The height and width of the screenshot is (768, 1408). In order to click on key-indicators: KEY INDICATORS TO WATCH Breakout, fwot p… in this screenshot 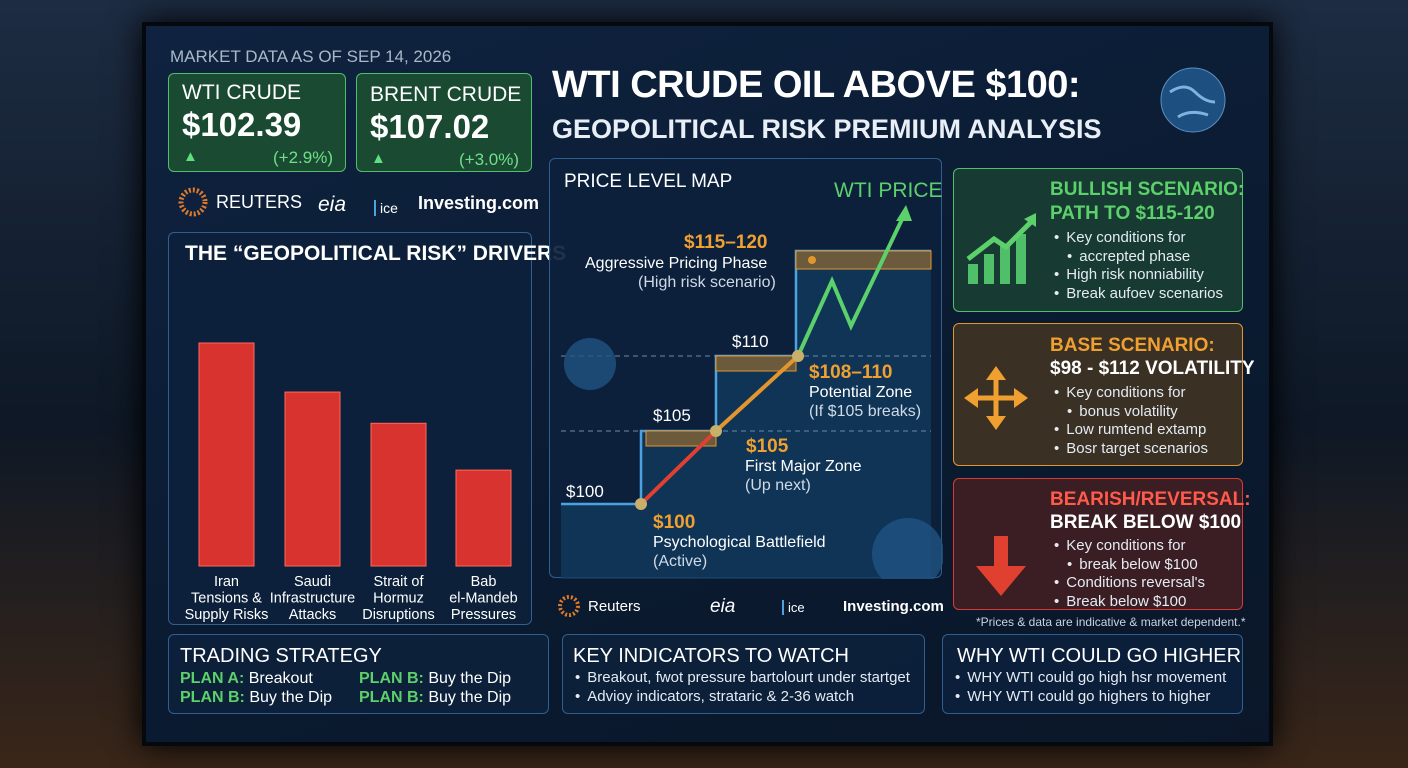, I will do `click(743, 674)`.